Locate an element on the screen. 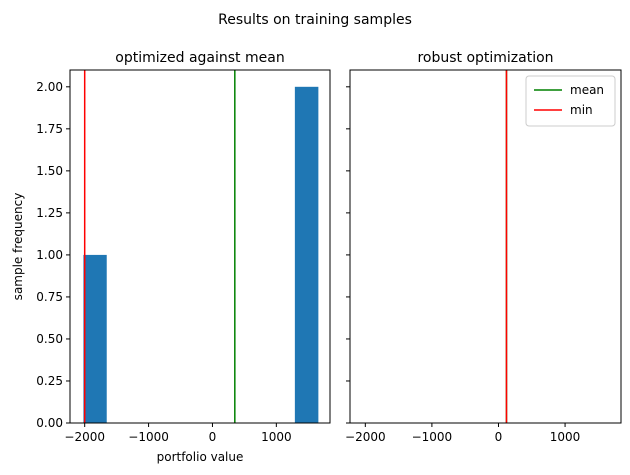 The height and width of the screenshot is (475, 630). legend-mean-label: mean is located at coordinates (587, 90).